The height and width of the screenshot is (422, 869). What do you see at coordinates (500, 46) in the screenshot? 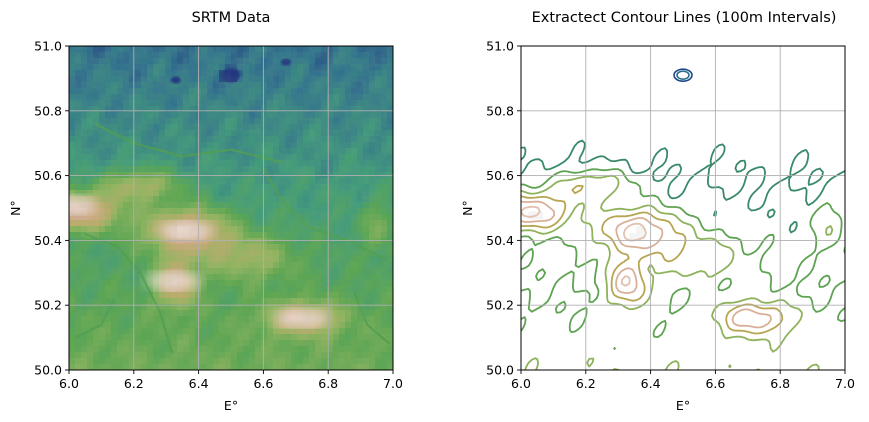
I see `contour-ytick-label: 51.0` at bounding box center [500, 46].